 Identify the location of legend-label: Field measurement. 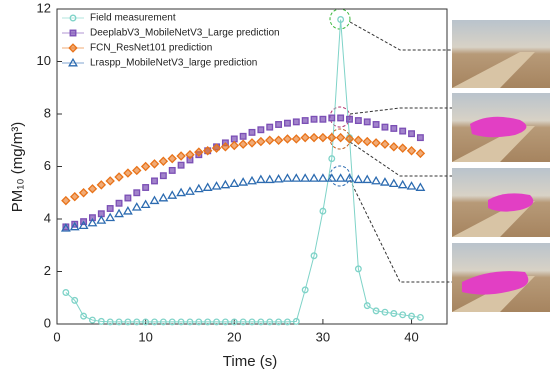
(133, 18).